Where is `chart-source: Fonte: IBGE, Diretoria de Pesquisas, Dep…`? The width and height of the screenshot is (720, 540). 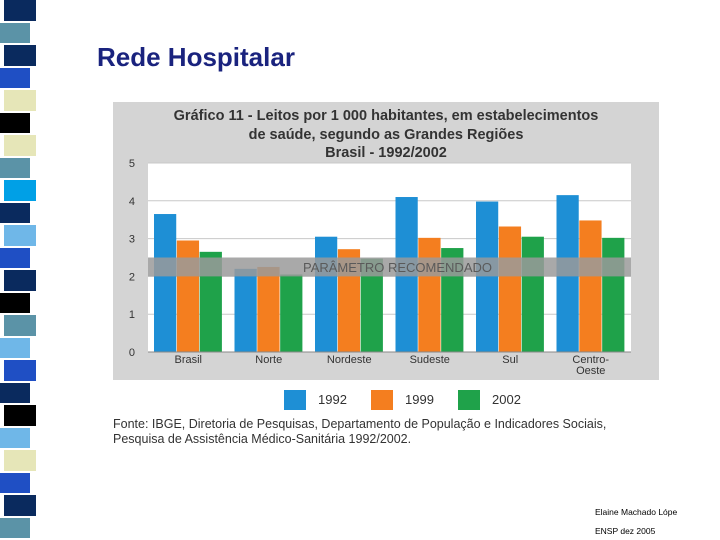
chart-source: Fonte: IBGE, Diretoria de Pesquisas, Dep… is located at coordinates (393, 432).